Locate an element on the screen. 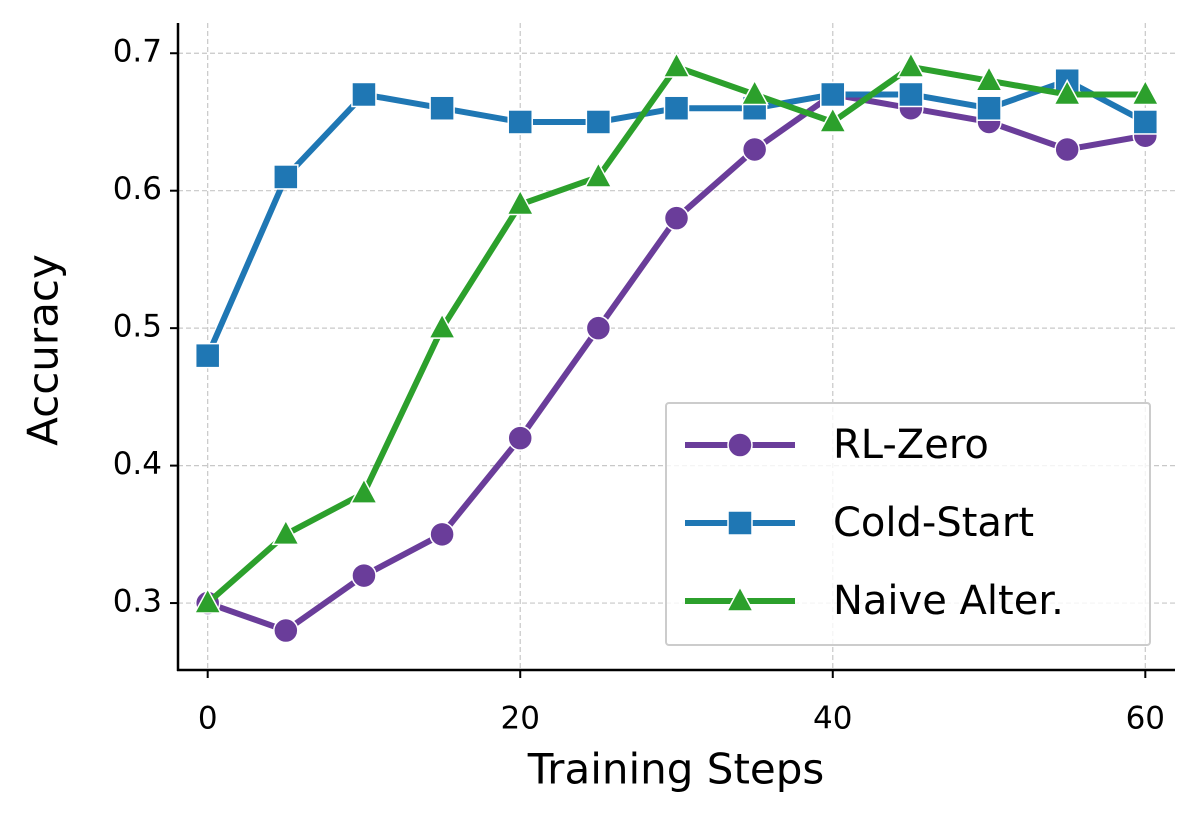 This screenshot has width=1200, height=823. y-tick-label: 0.7 is located at coordinates (137, 52).